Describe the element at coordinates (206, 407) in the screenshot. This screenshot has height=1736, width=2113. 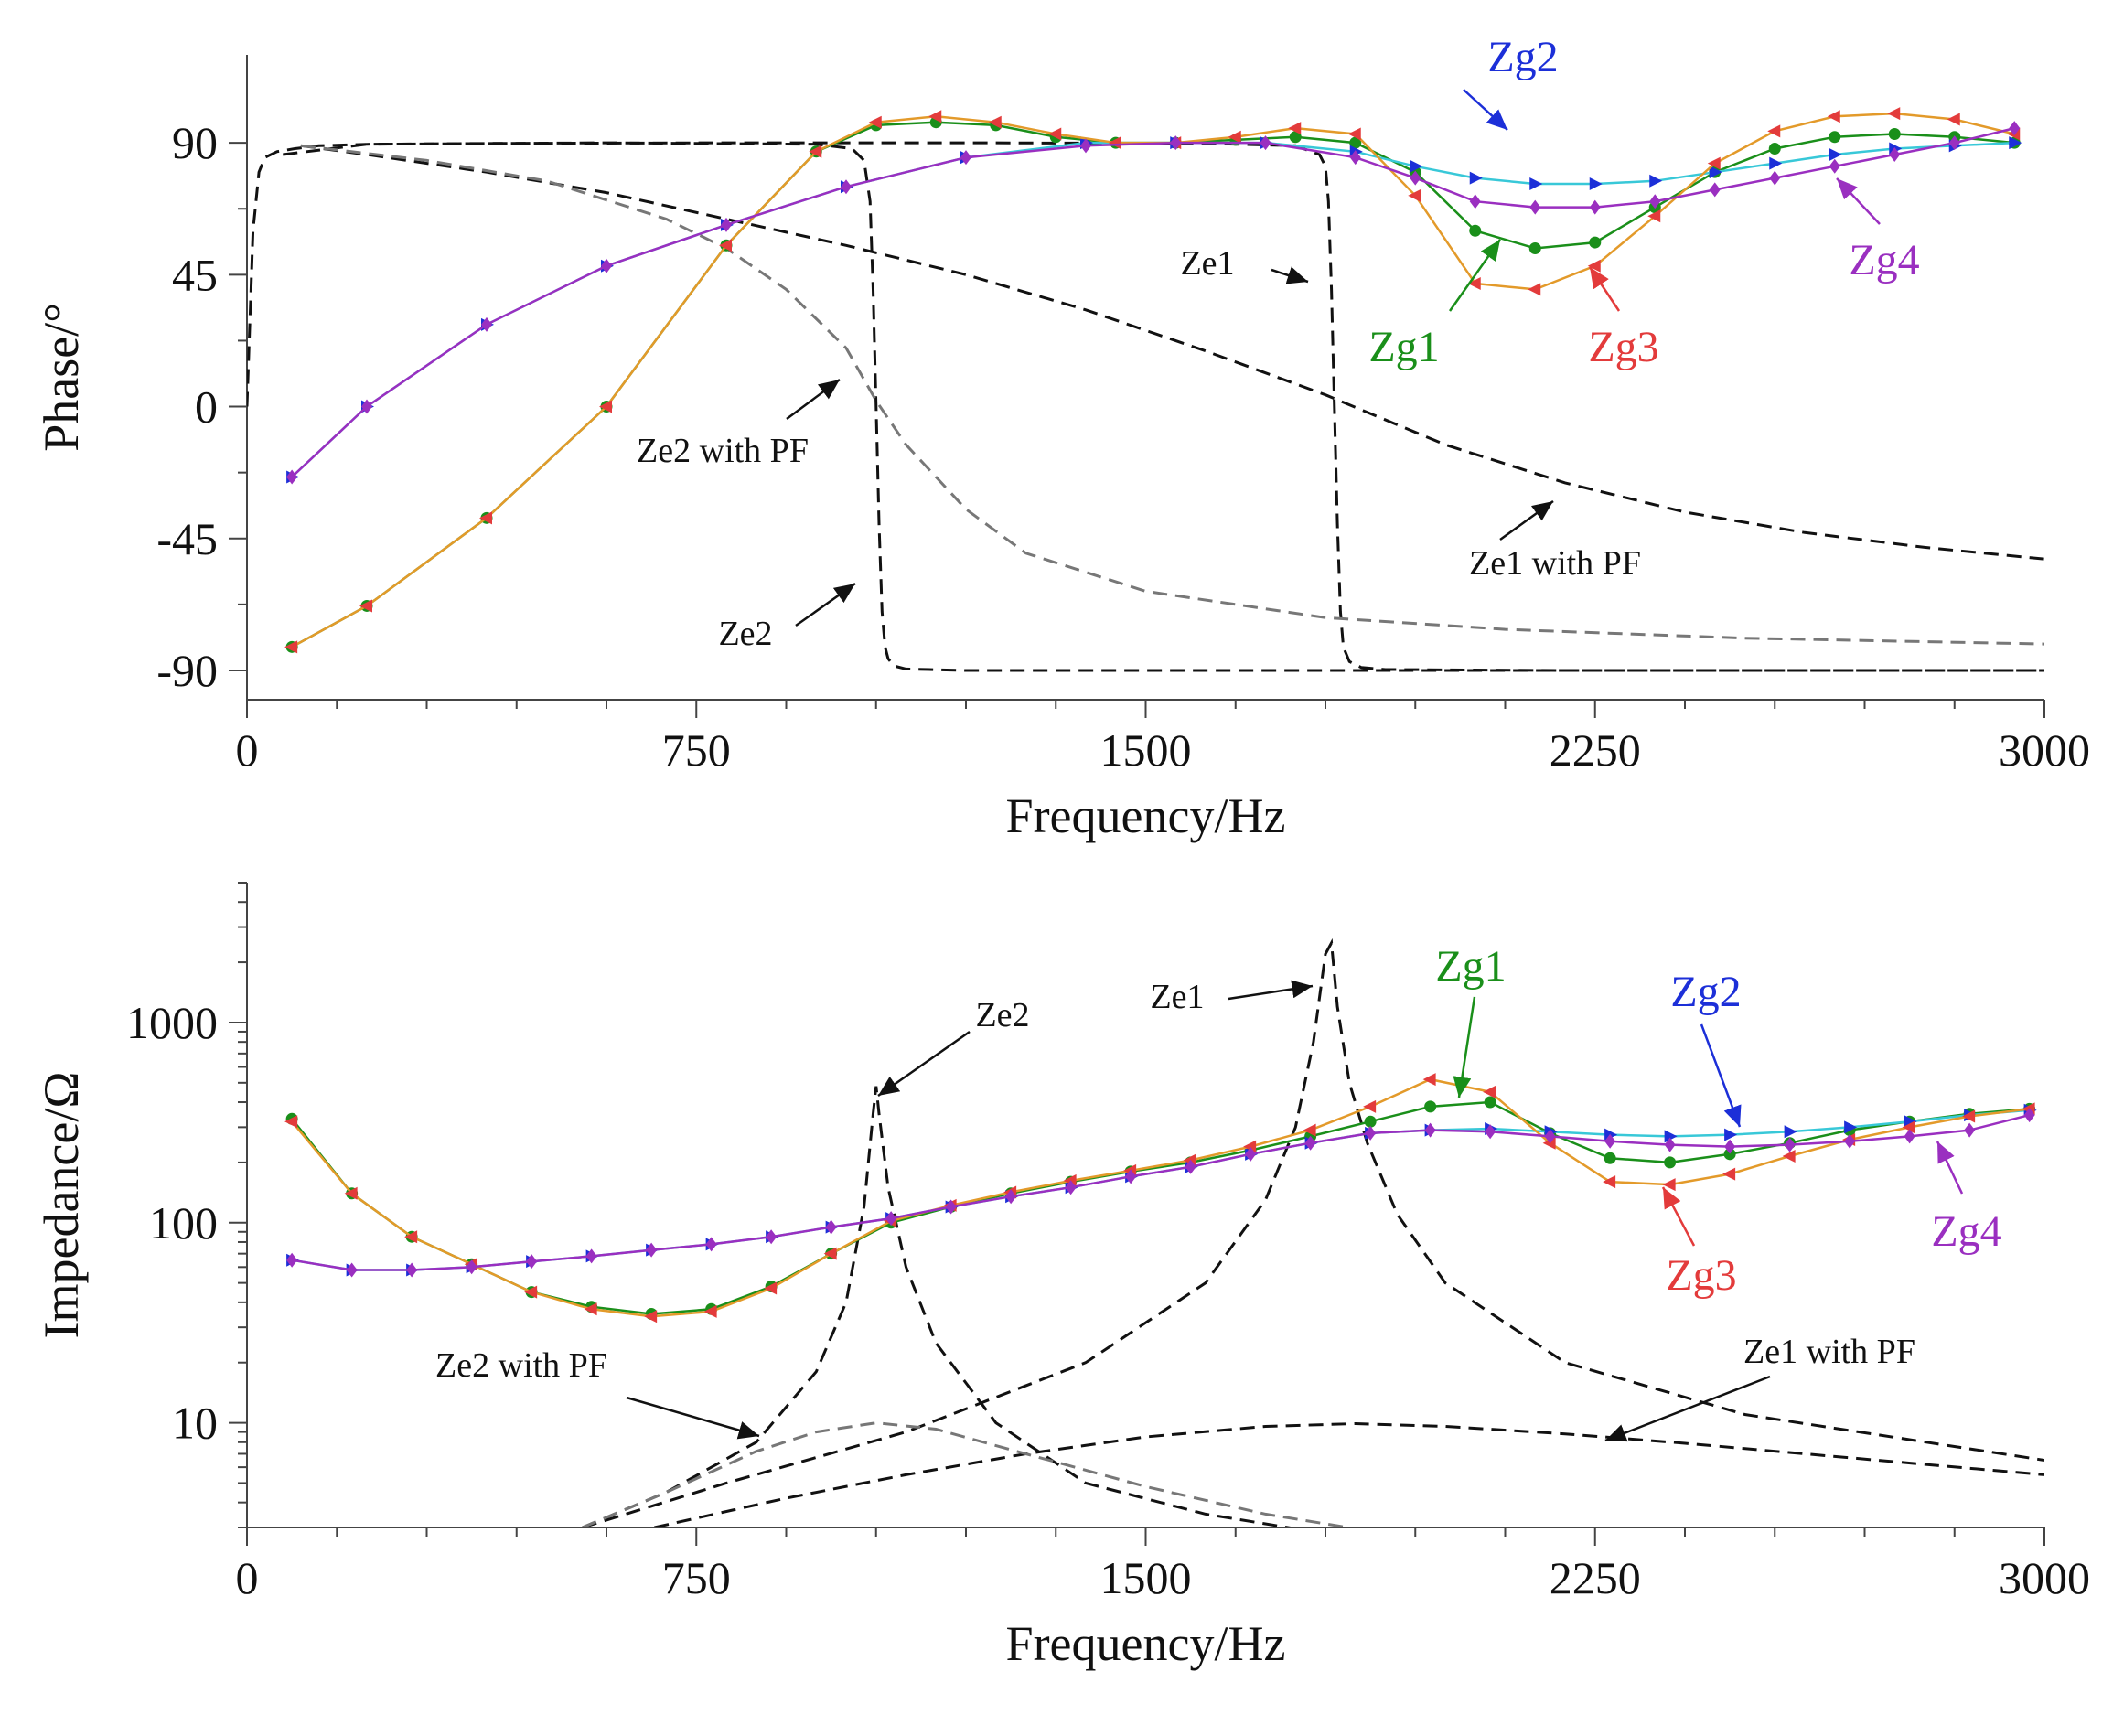
I see `y-tick-label: 0` at that location.